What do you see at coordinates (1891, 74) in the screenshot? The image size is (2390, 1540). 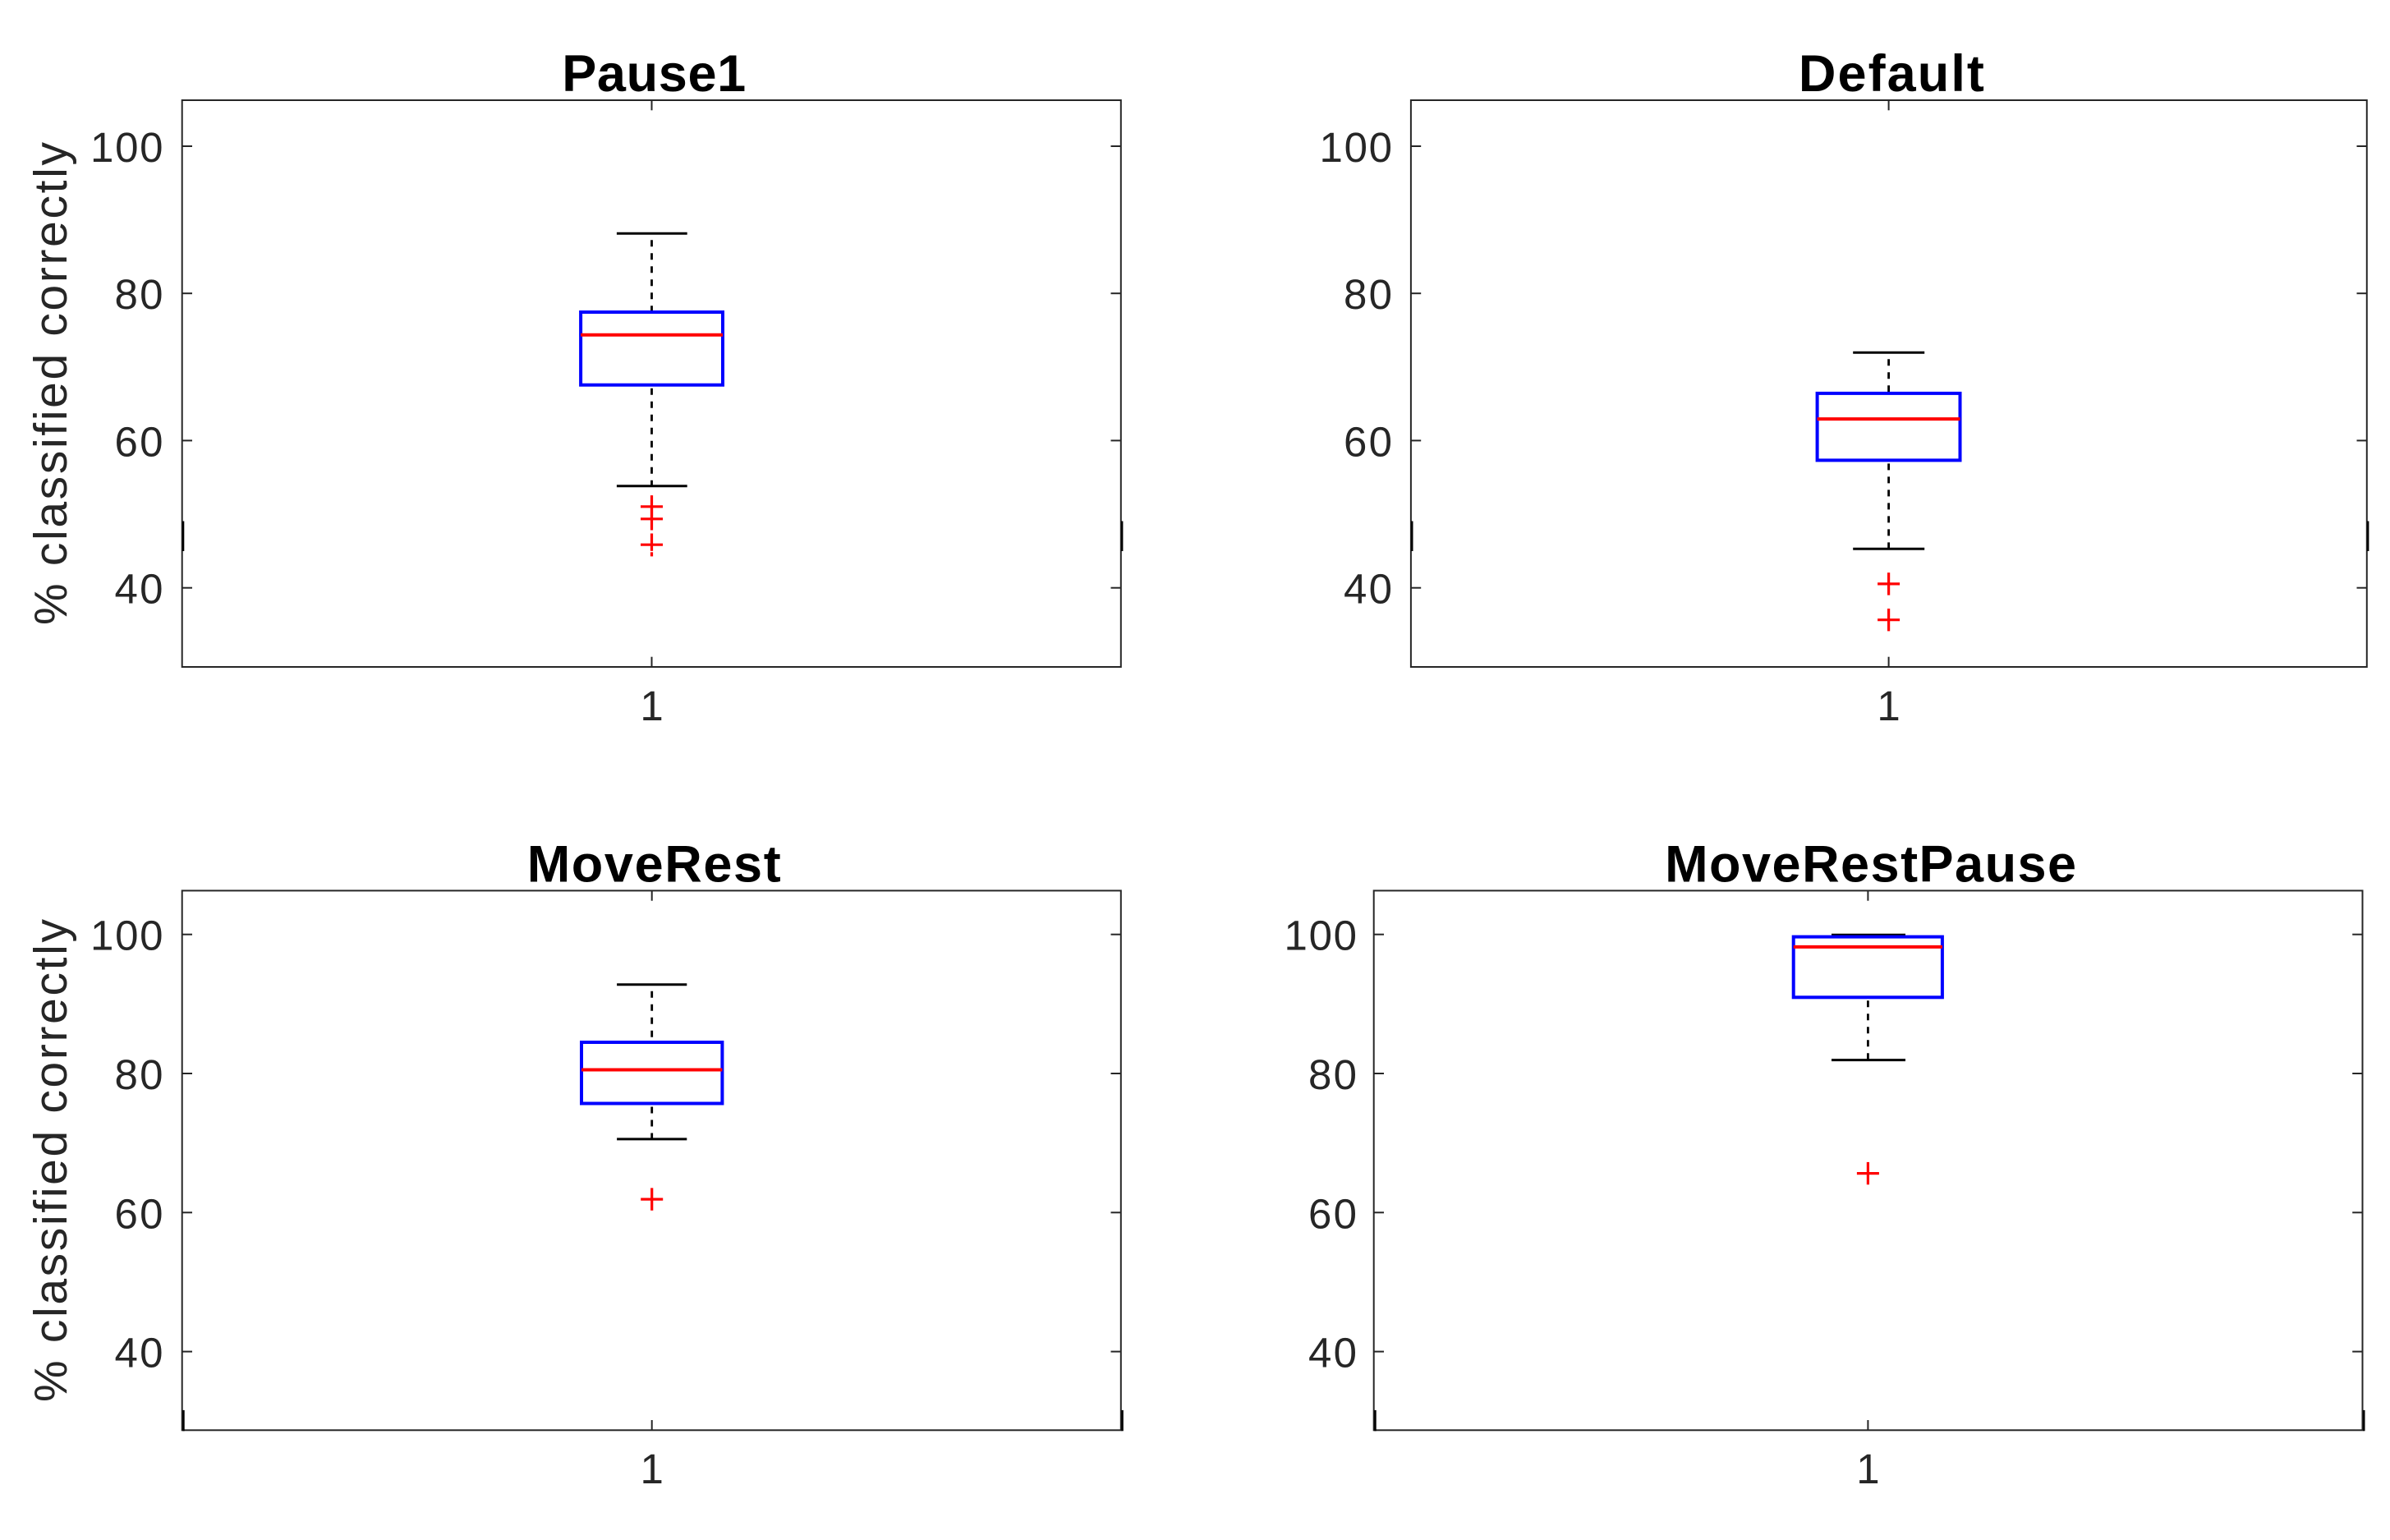 I see `svg-text: Default` at bounding box center [1891, 74].